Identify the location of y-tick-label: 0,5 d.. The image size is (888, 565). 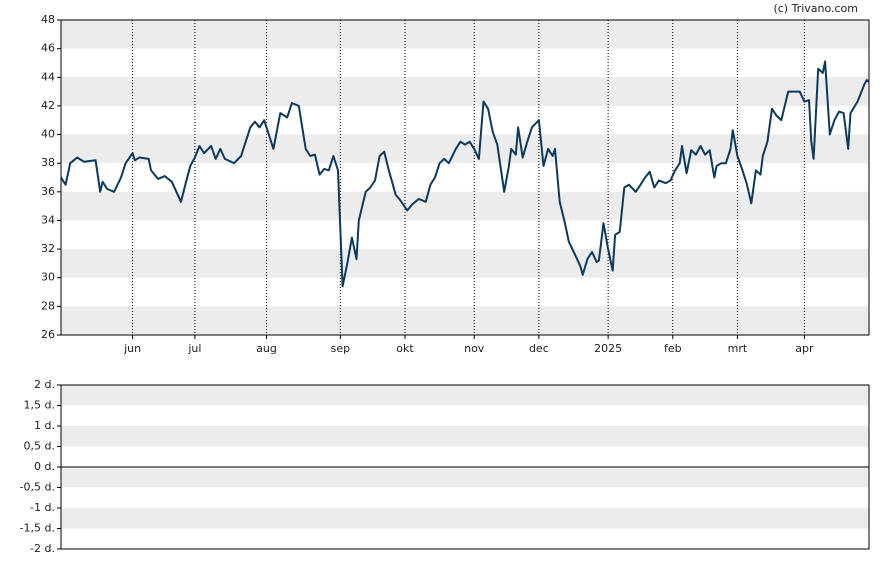
(39, 446).